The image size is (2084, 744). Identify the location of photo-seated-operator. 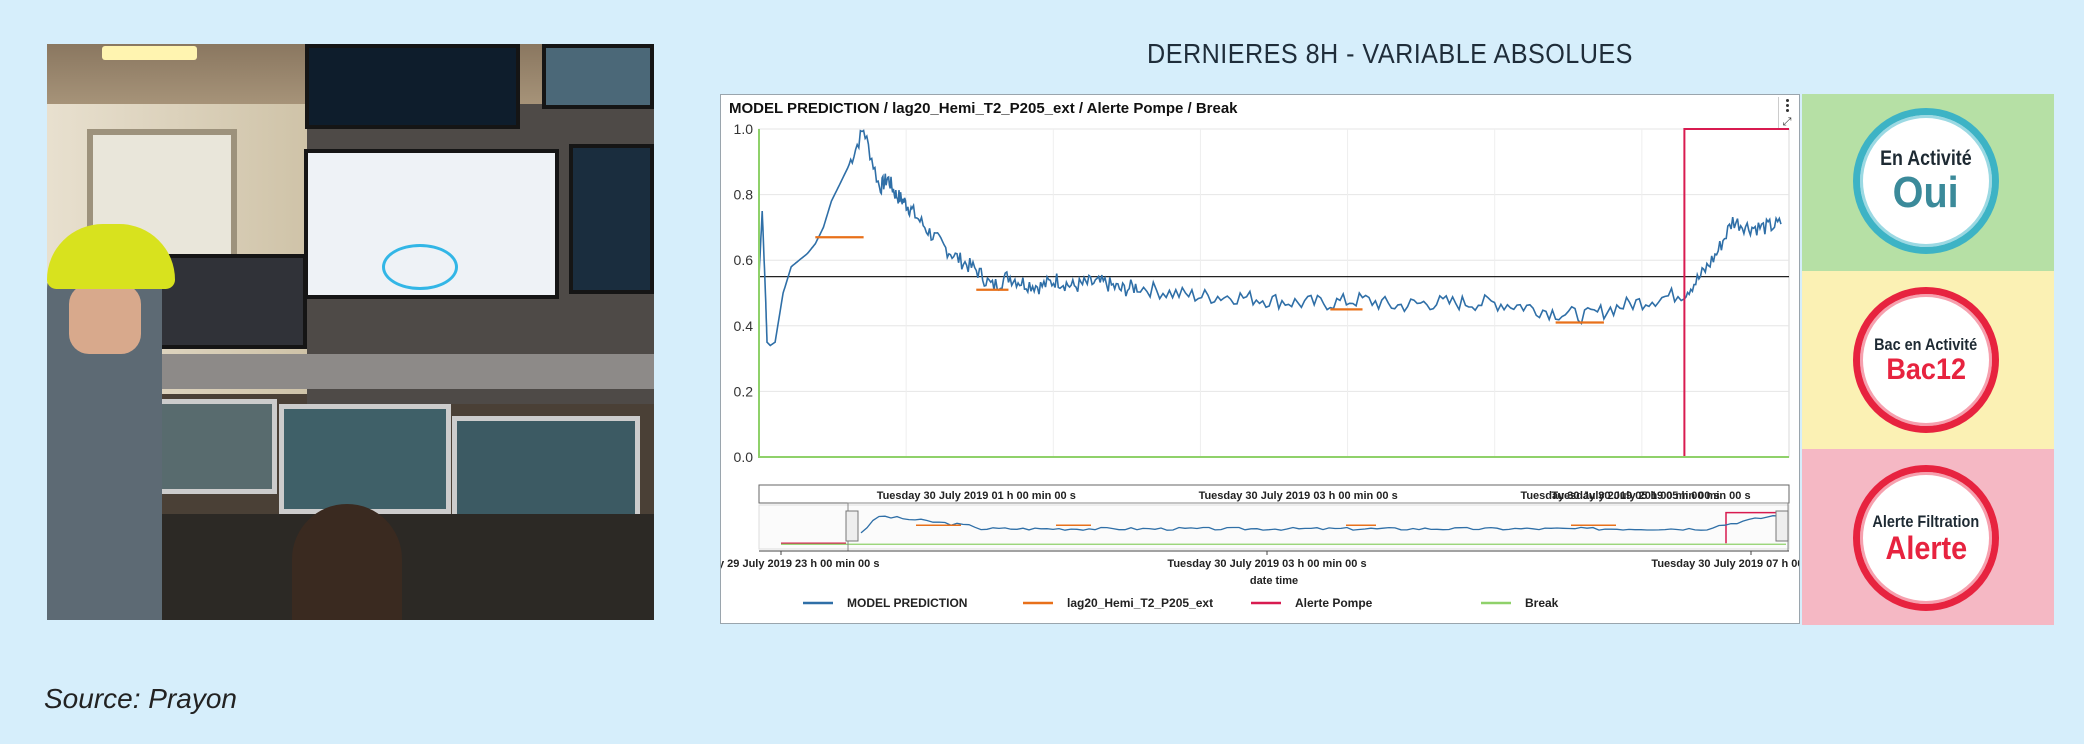
(347, 562).